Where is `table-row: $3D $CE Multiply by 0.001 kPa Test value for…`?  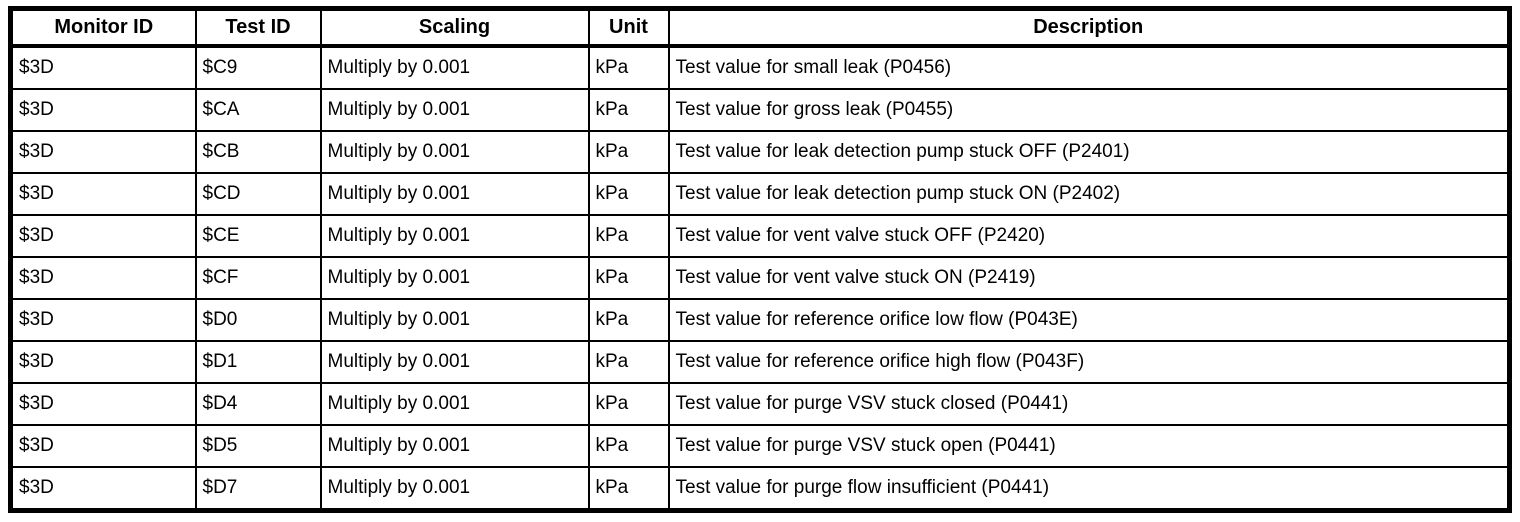
table-row: $3D $CE Multiply by 0.001 kPa Test value for… is located at coordinates (760, 236).